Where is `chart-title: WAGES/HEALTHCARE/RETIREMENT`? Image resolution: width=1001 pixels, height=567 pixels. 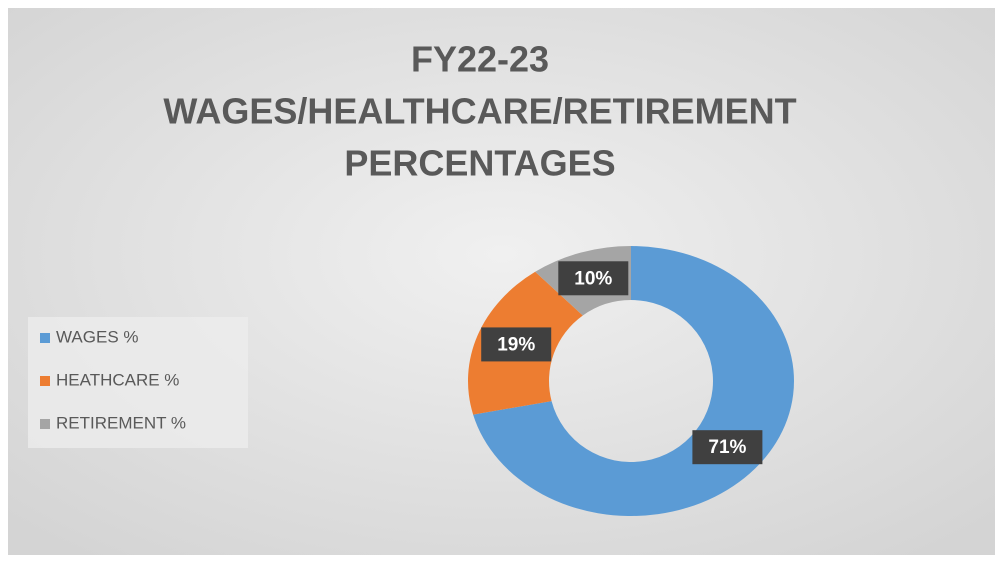
chart-title: WAGES/HEALTHCARE/RETIREMENT is located at coordinates (479, 111).